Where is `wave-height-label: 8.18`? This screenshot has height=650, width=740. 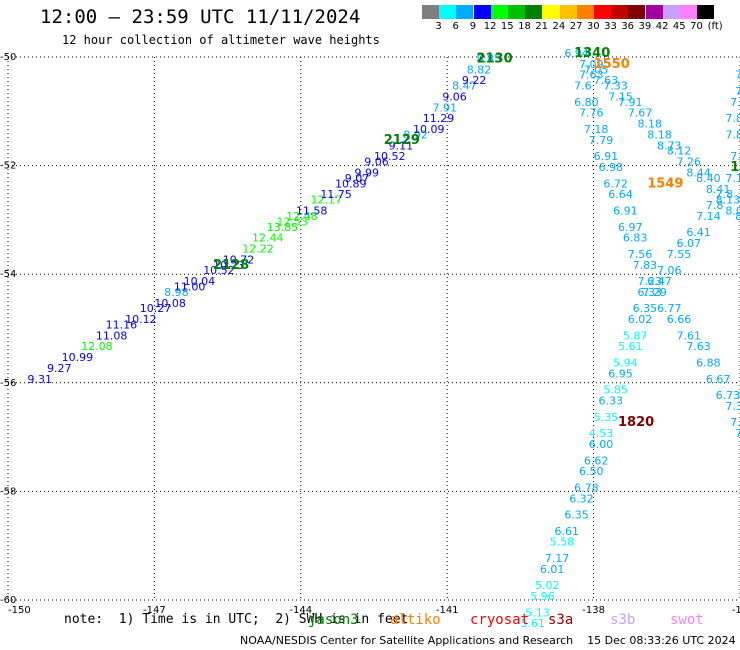
wave-height-label: 8.18 is located at coordinates (650, 124).